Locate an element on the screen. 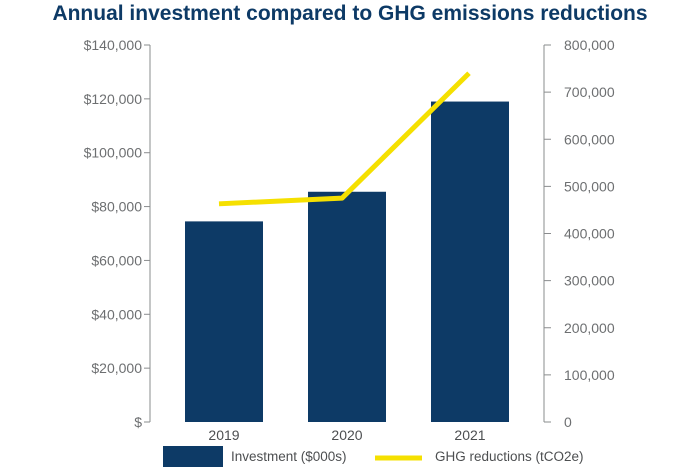 Image resolution: width=700 pixels, height=470 pixels. legend-swatch-investment is located at coordinates (193, 456).